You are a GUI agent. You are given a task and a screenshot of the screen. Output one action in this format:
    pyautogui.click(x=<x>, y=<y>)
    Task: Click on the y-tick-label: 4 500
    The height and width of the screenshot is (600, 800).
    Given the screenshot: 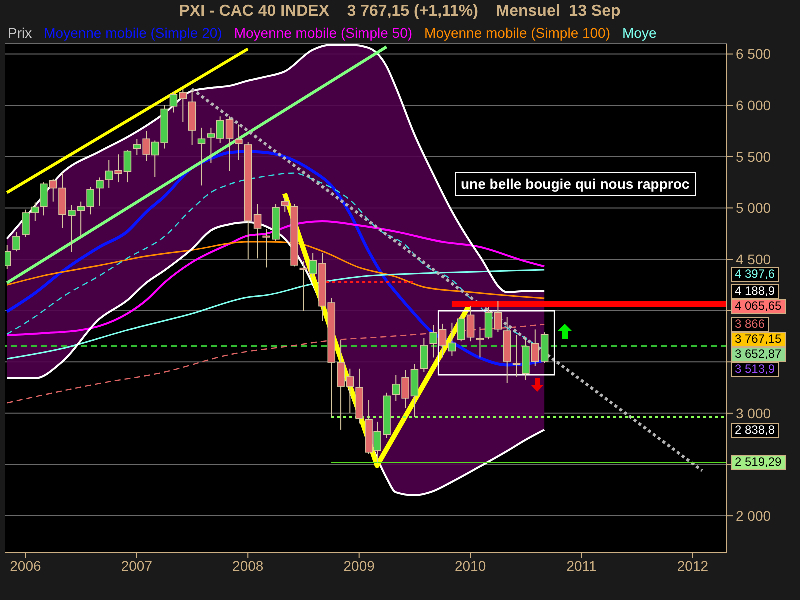 What is the action you would take?
    pyautogui.click(x=754, y=259)
    